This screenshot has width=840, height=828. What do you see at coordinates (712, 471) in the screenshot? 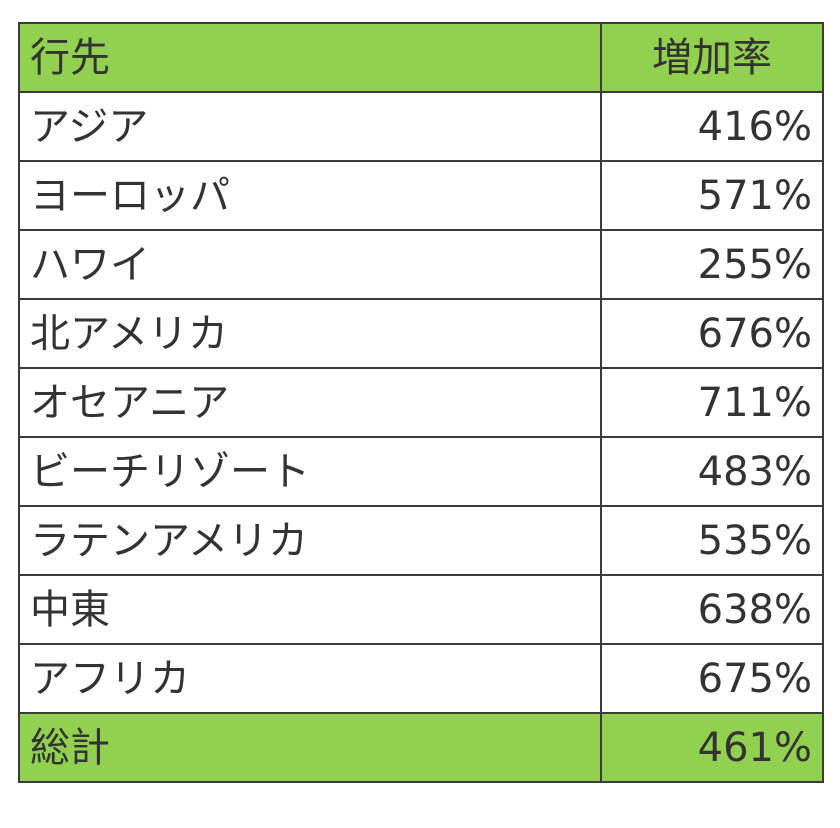
I see `increase-rate-cell: 483%` at bounding box center [712, 471].